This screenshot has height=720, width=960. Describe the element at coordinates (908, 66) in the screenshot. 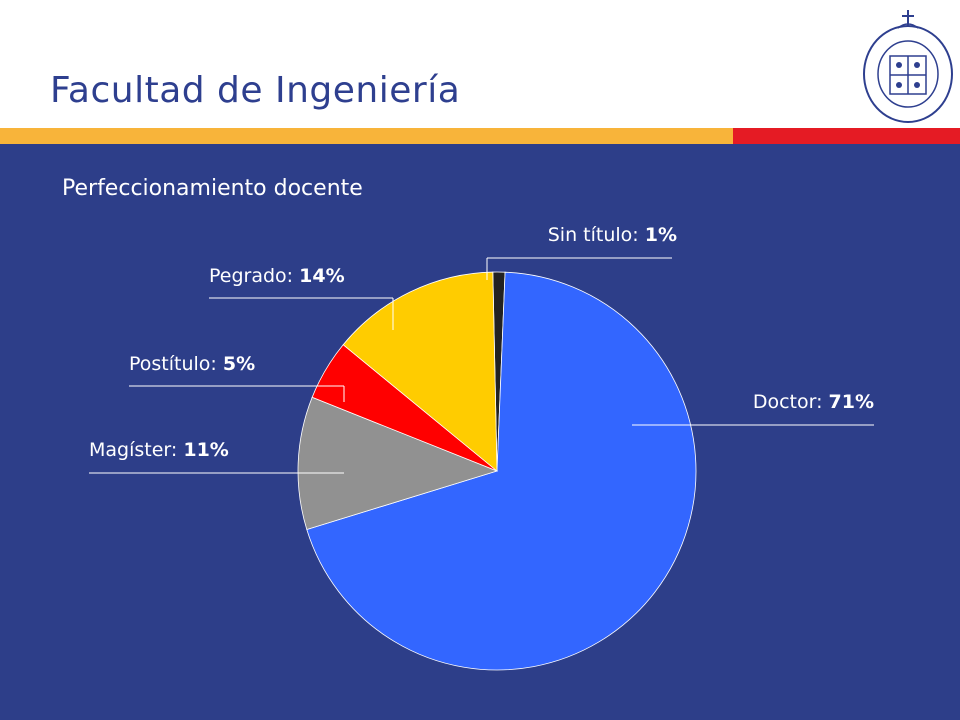

I see `university-seal-logo` at that location.